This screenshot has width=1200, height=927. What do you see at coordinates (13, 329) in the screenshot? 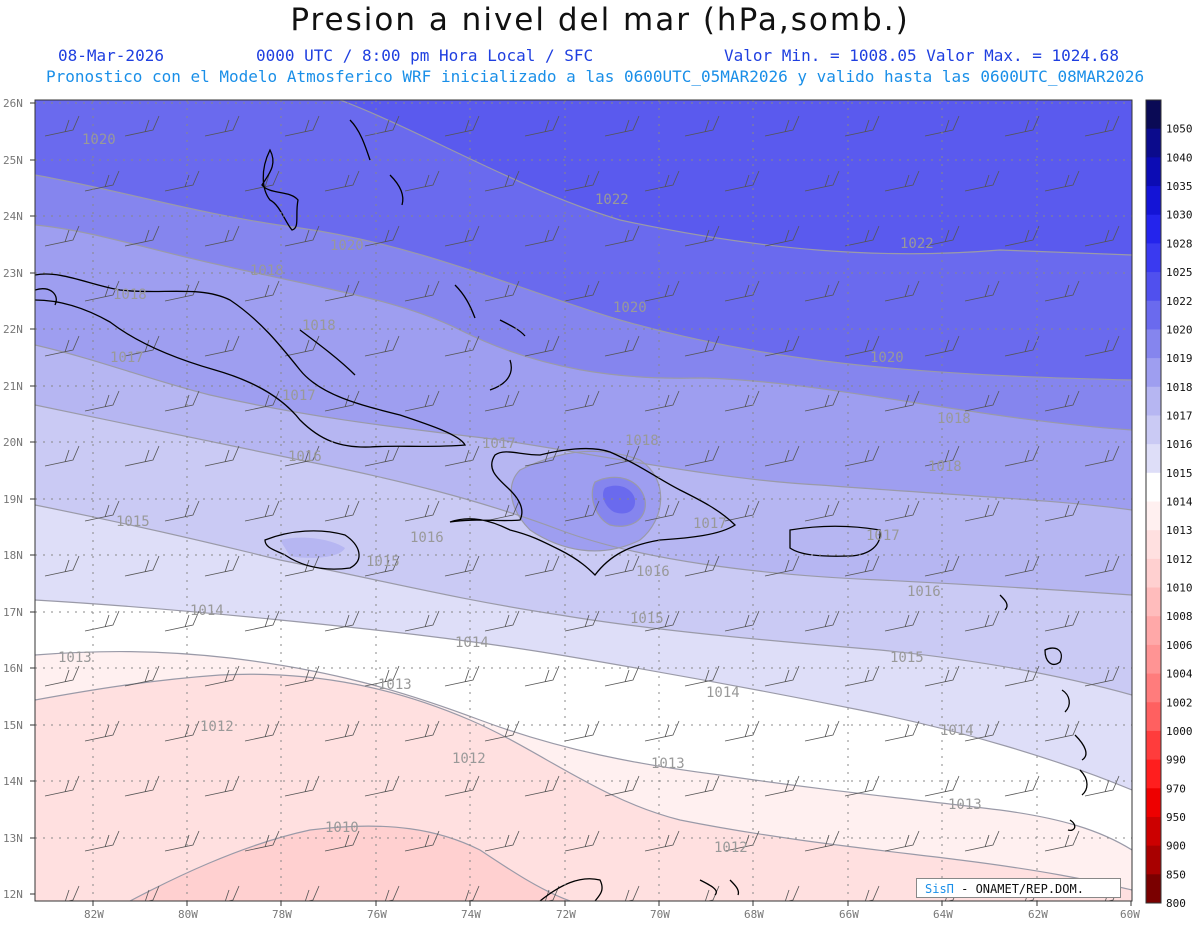
I see `lat-label: 22N` at bounding box center [13, 329].